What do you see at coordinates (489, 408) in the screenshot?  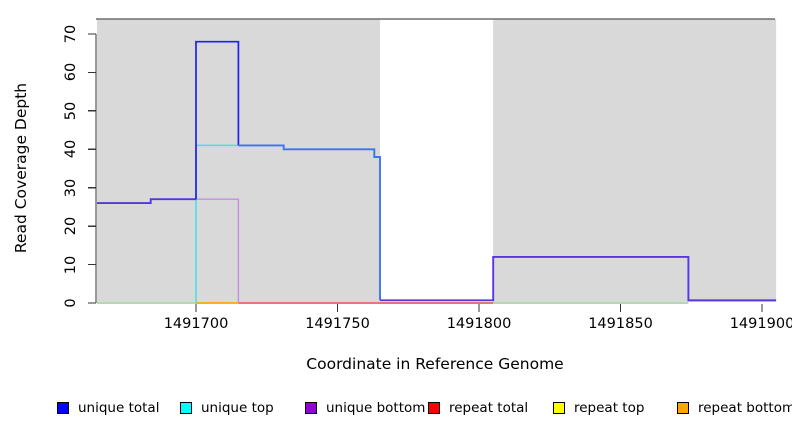 I see `legend-label: repeat total` at bounding box center [489, 408].